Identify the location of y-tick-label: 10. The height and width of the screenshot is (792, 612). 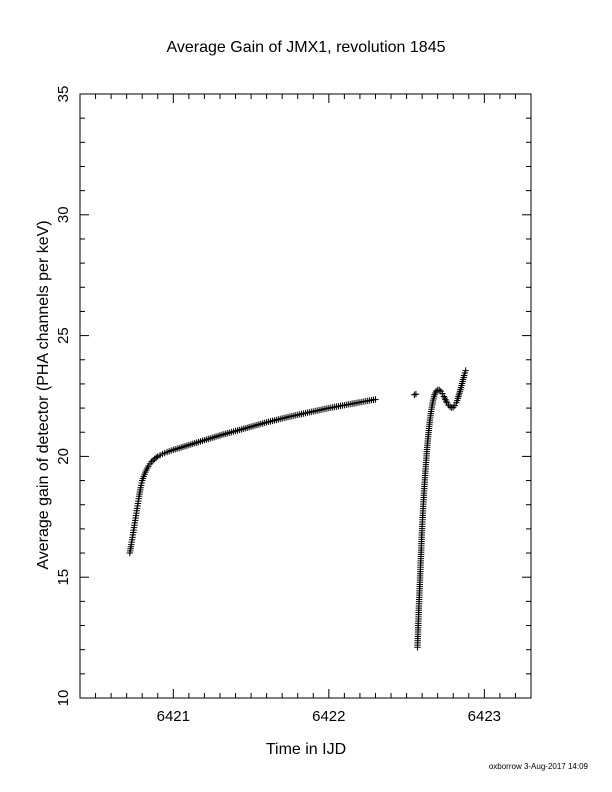
(63, 698).